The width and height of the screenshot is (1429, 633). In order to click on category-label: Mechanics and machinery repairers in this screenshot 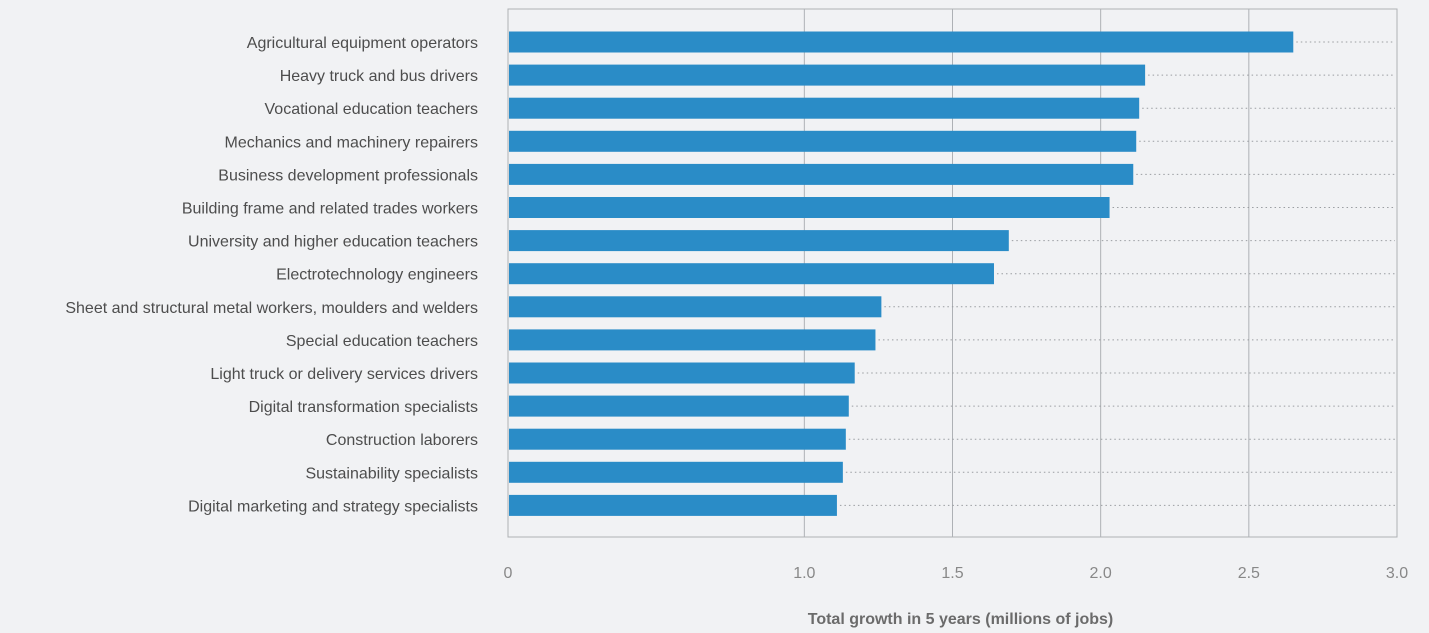, I will do `click(351, 142)`.